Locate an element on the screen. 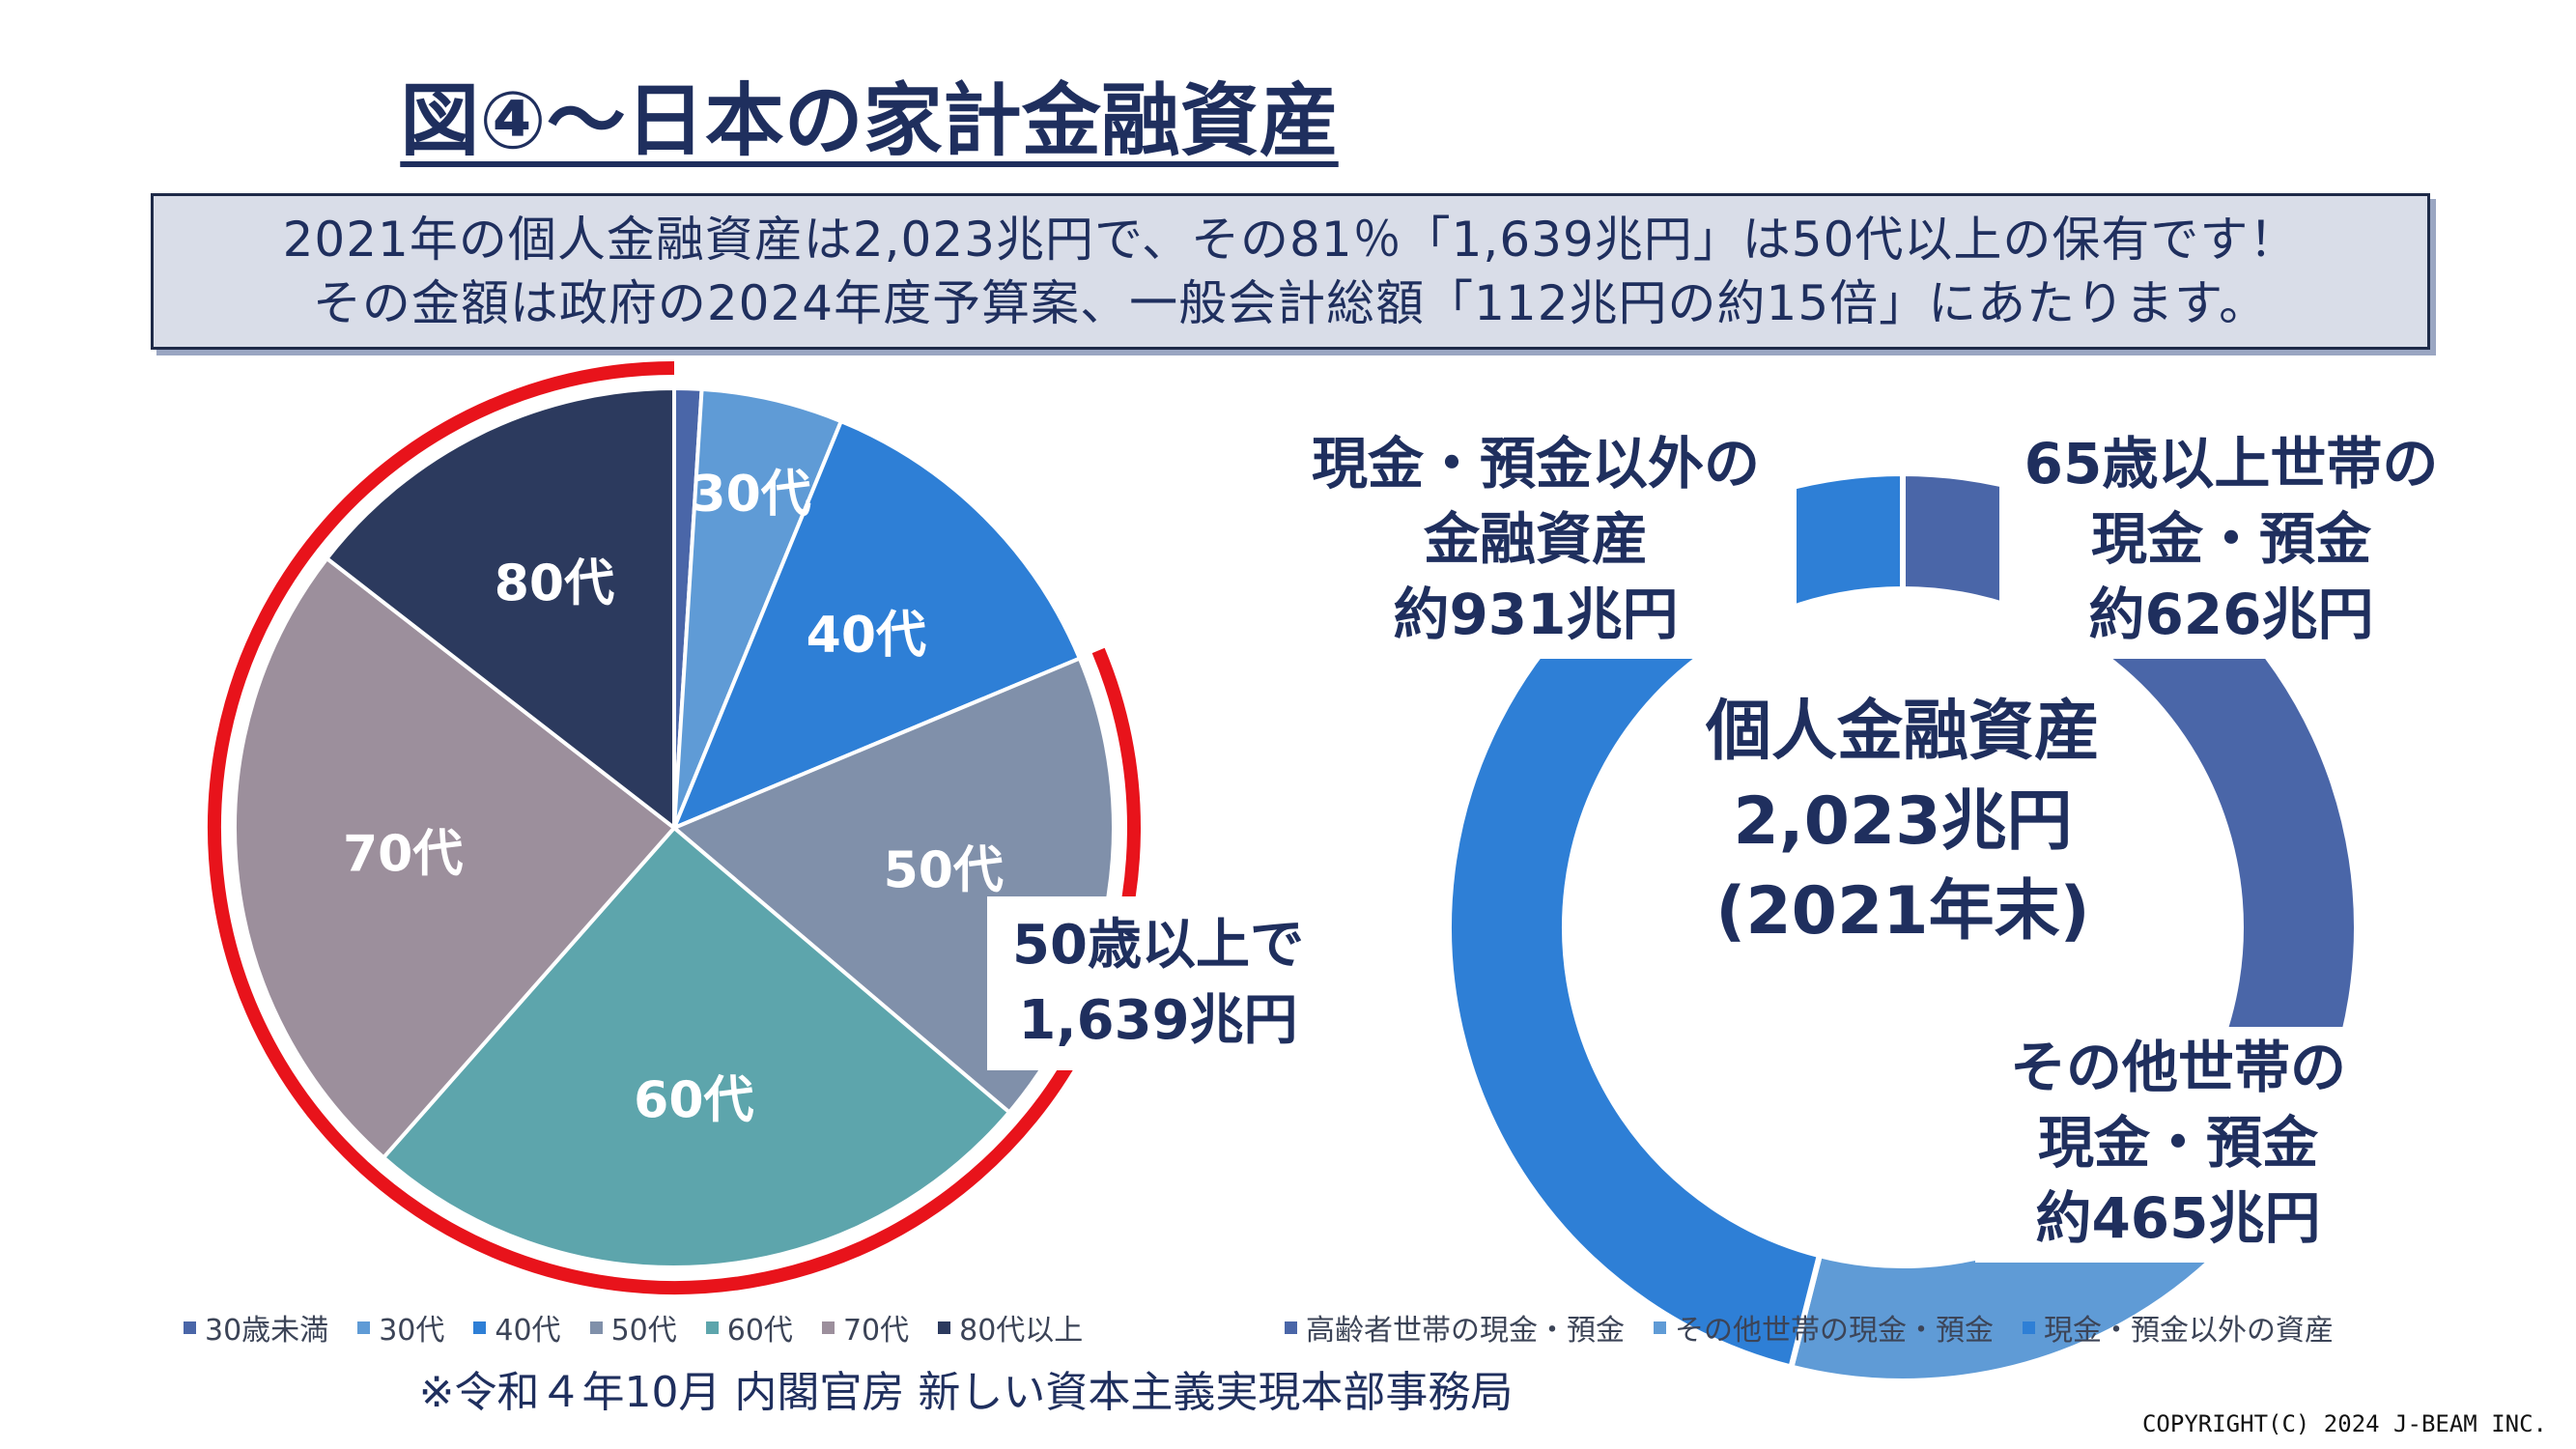  legend-item: 30歳未満 is located at coordinates (256, 1327).